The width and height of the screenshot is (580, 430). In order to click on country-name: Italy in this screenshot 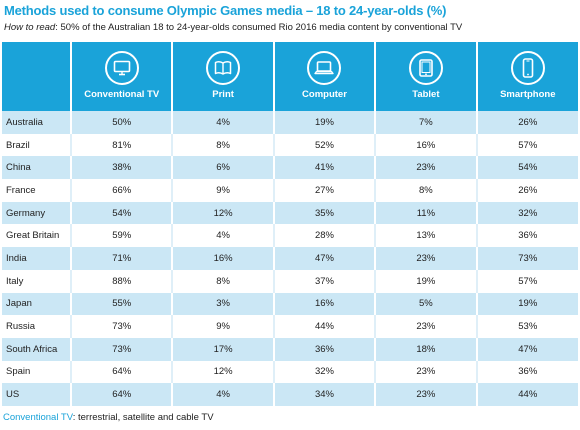, I will do `click(36, 281)`.